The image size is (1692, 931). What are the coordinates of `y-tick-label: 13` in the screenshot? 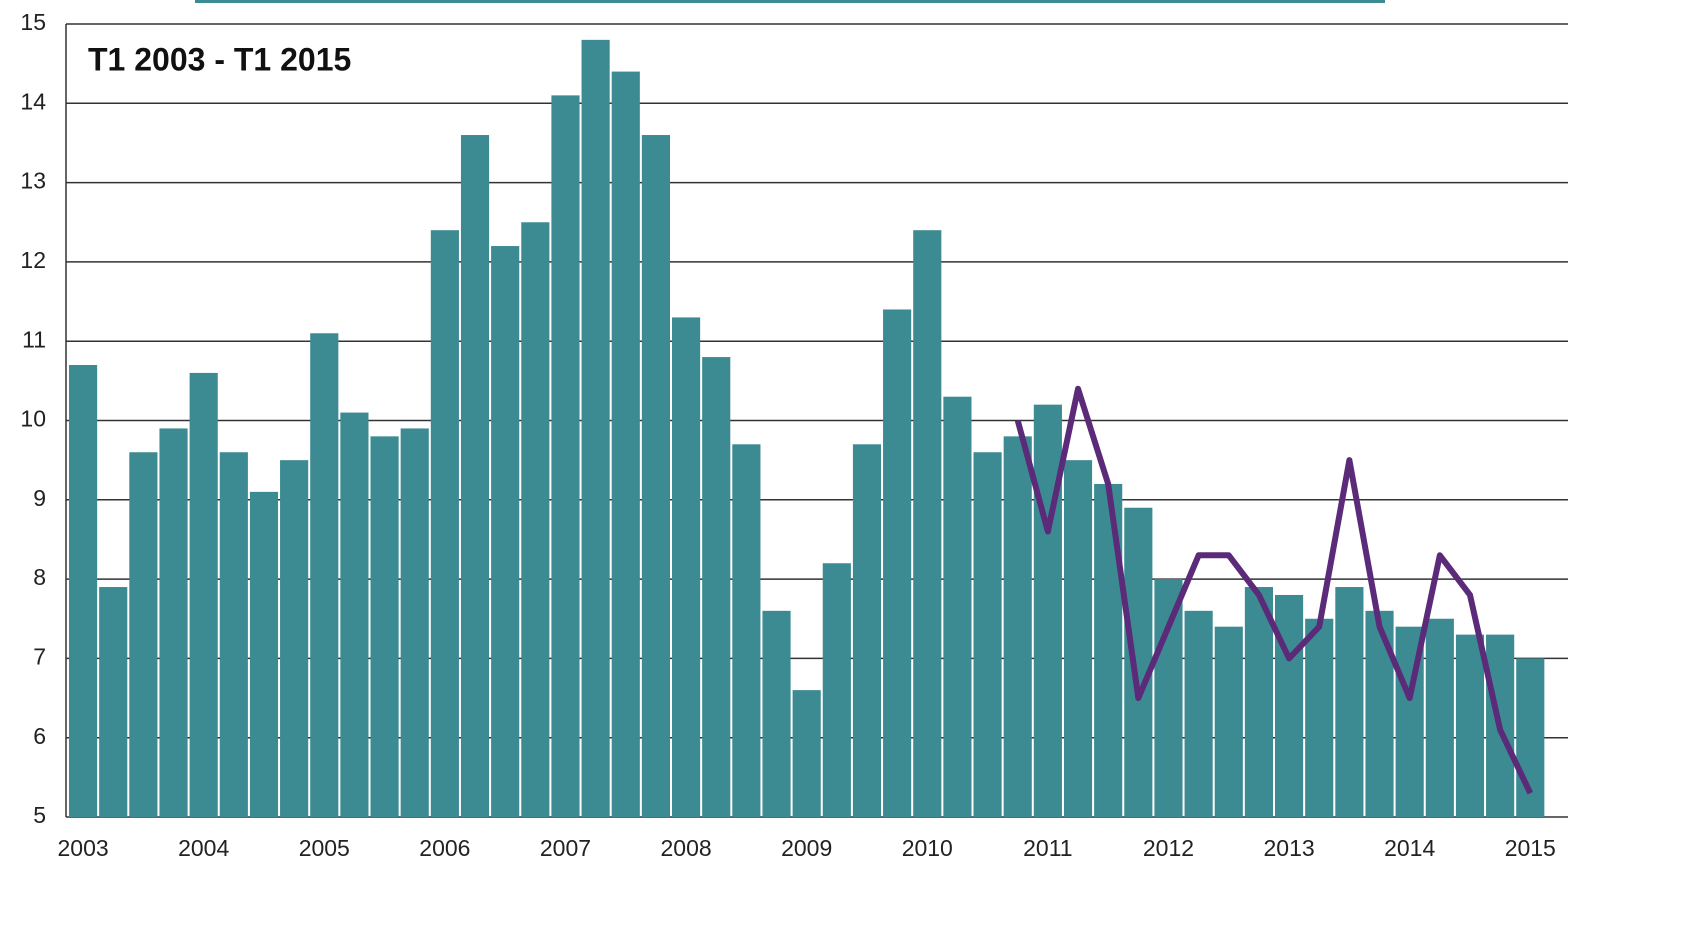 It's located at (33, 181).